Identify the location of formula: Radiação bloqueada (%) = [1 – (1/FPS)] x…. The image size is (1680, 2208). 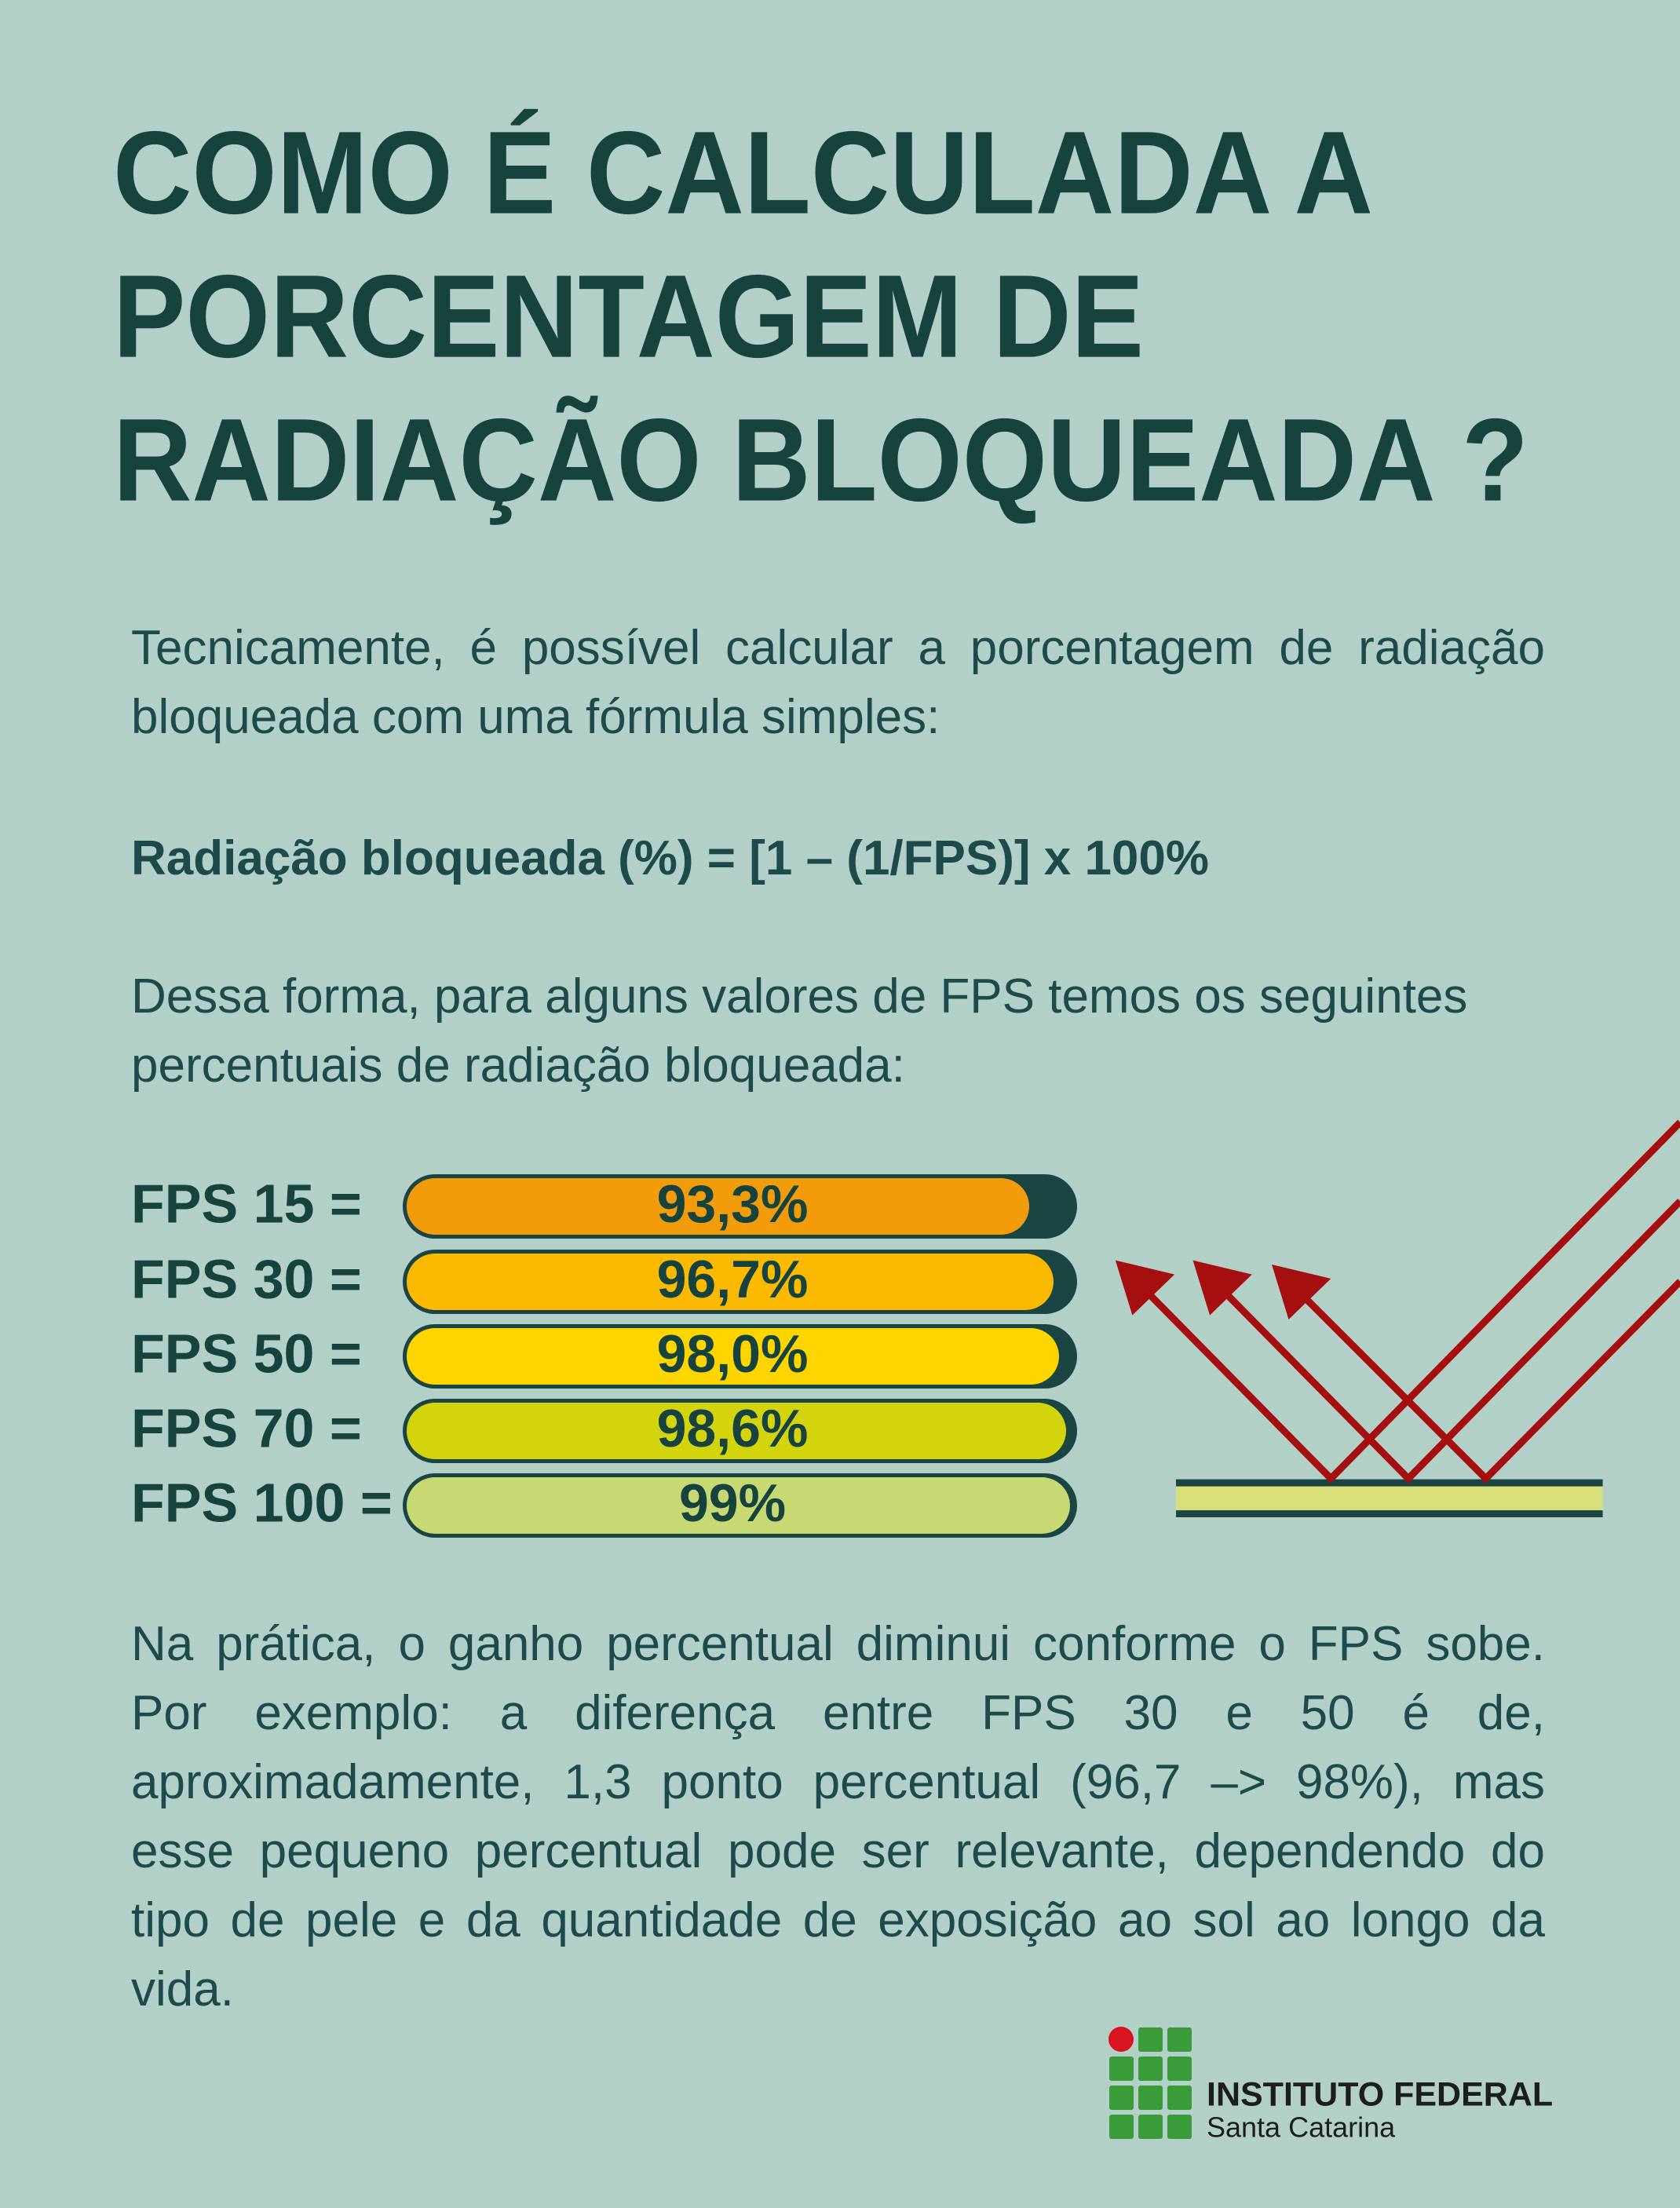
(670, 858).